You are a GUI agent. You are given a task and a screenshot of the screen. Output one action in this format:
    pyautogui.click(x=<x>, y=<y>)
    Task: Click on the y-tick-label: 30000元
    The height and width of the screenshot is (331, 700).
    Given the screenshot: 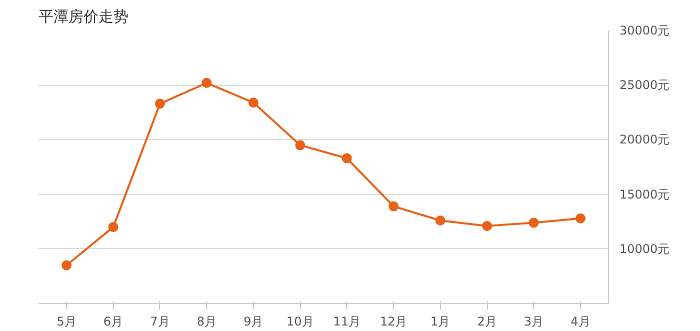 What is the action you would take?
    pyautogui.click(x=645, y=31)
    